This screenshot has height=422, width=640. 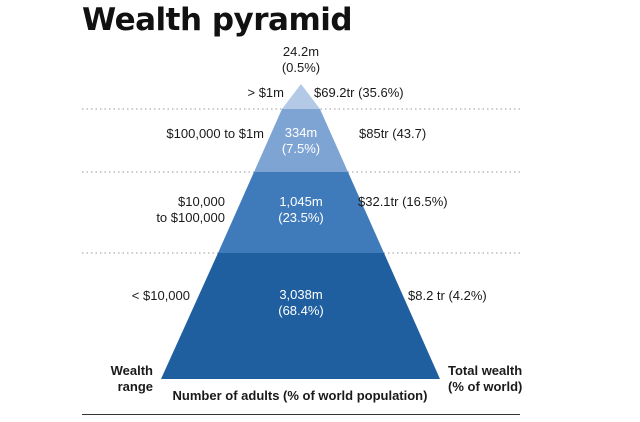 I want to click on range-100k-1m: $100,000 to $1m, so click(x=215, y=133).